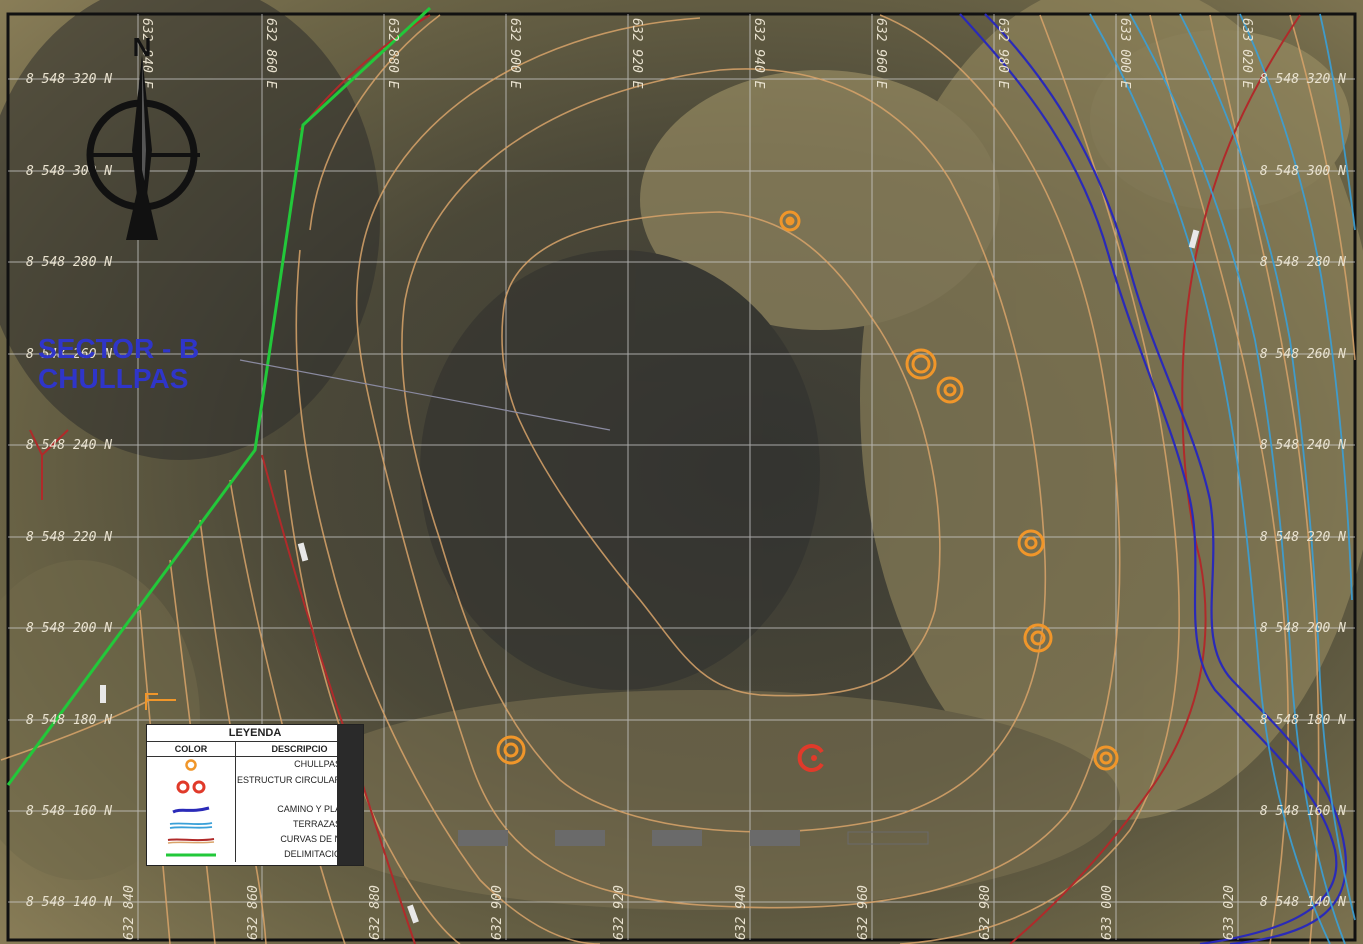  Describe the element at coordinates (143, 136) in the screenshot. I see `north-arrow-icon: N` at that location.